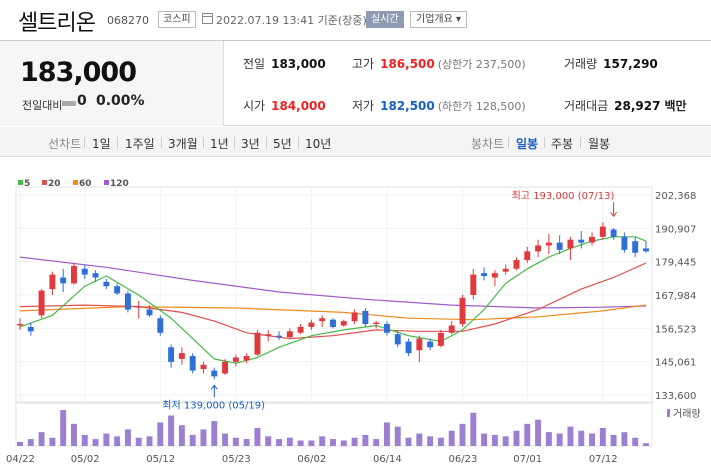 The width and height of the screenshot is (711, 467). What do you see at coordinates (207, 18) in the screenshot?
I see `calendar-icon` at bounding box center [207, 18].